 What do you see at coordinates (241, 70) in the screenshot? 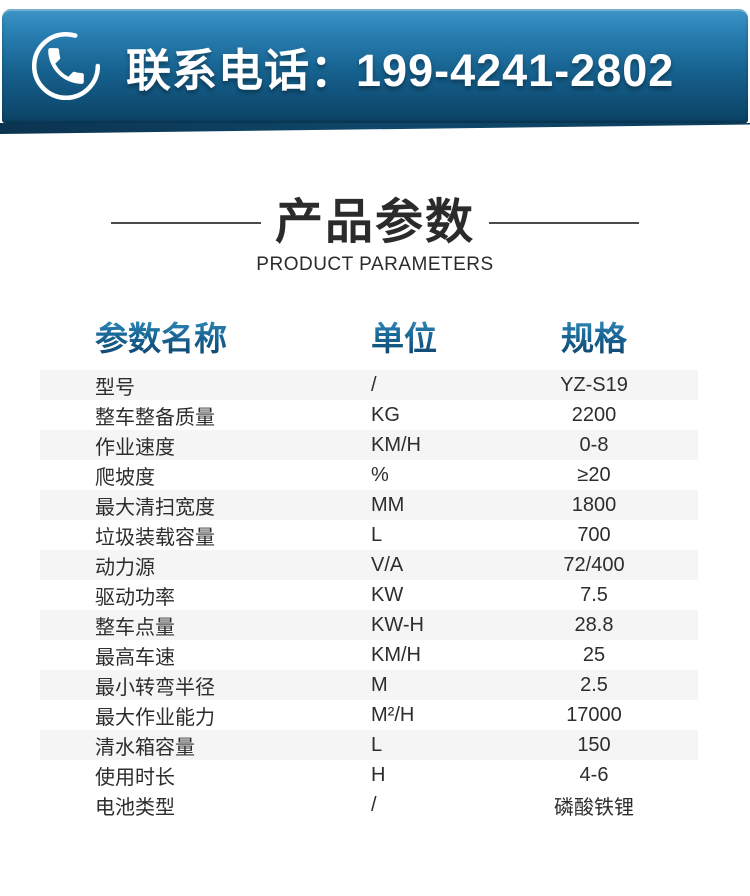
I see `contact-phone-label: 联系电话：` at bounding box center [241, 70].